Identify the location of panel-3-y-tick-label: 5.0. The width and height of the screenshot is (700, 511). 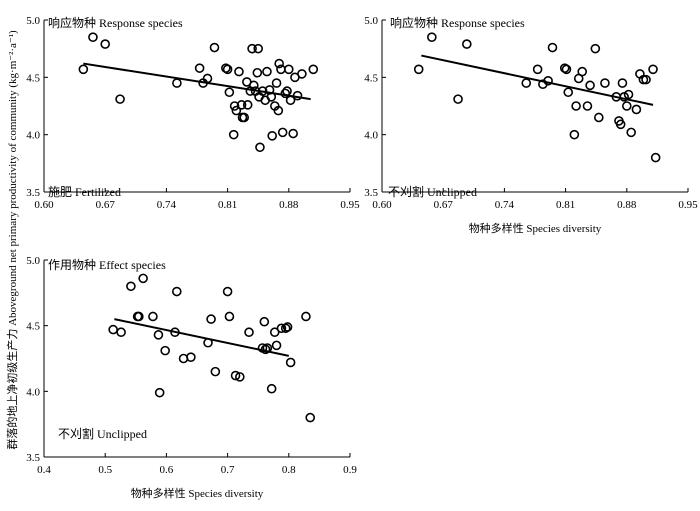
(33, 261).